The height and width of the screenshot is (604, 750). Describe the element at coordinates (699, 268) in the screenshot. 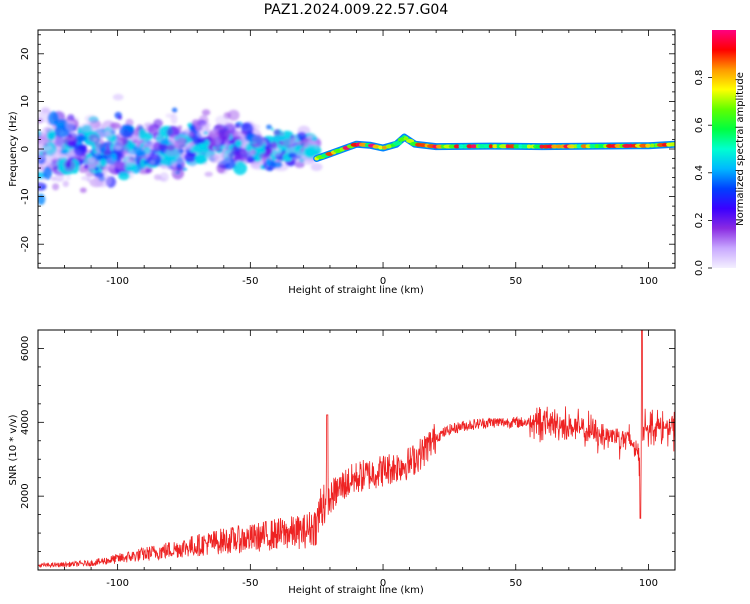

I see `colorbar-tick-label: 0.0` at that location.